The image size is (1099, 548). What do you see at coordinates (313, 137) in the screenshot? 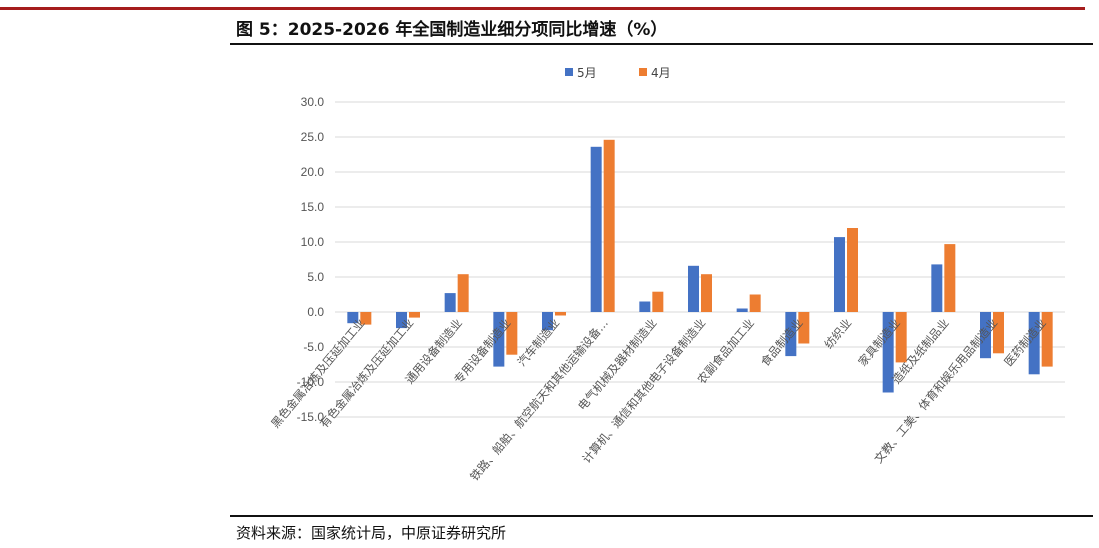
I see `y-tick-label: 25.0` at bounding box center [313, 137].